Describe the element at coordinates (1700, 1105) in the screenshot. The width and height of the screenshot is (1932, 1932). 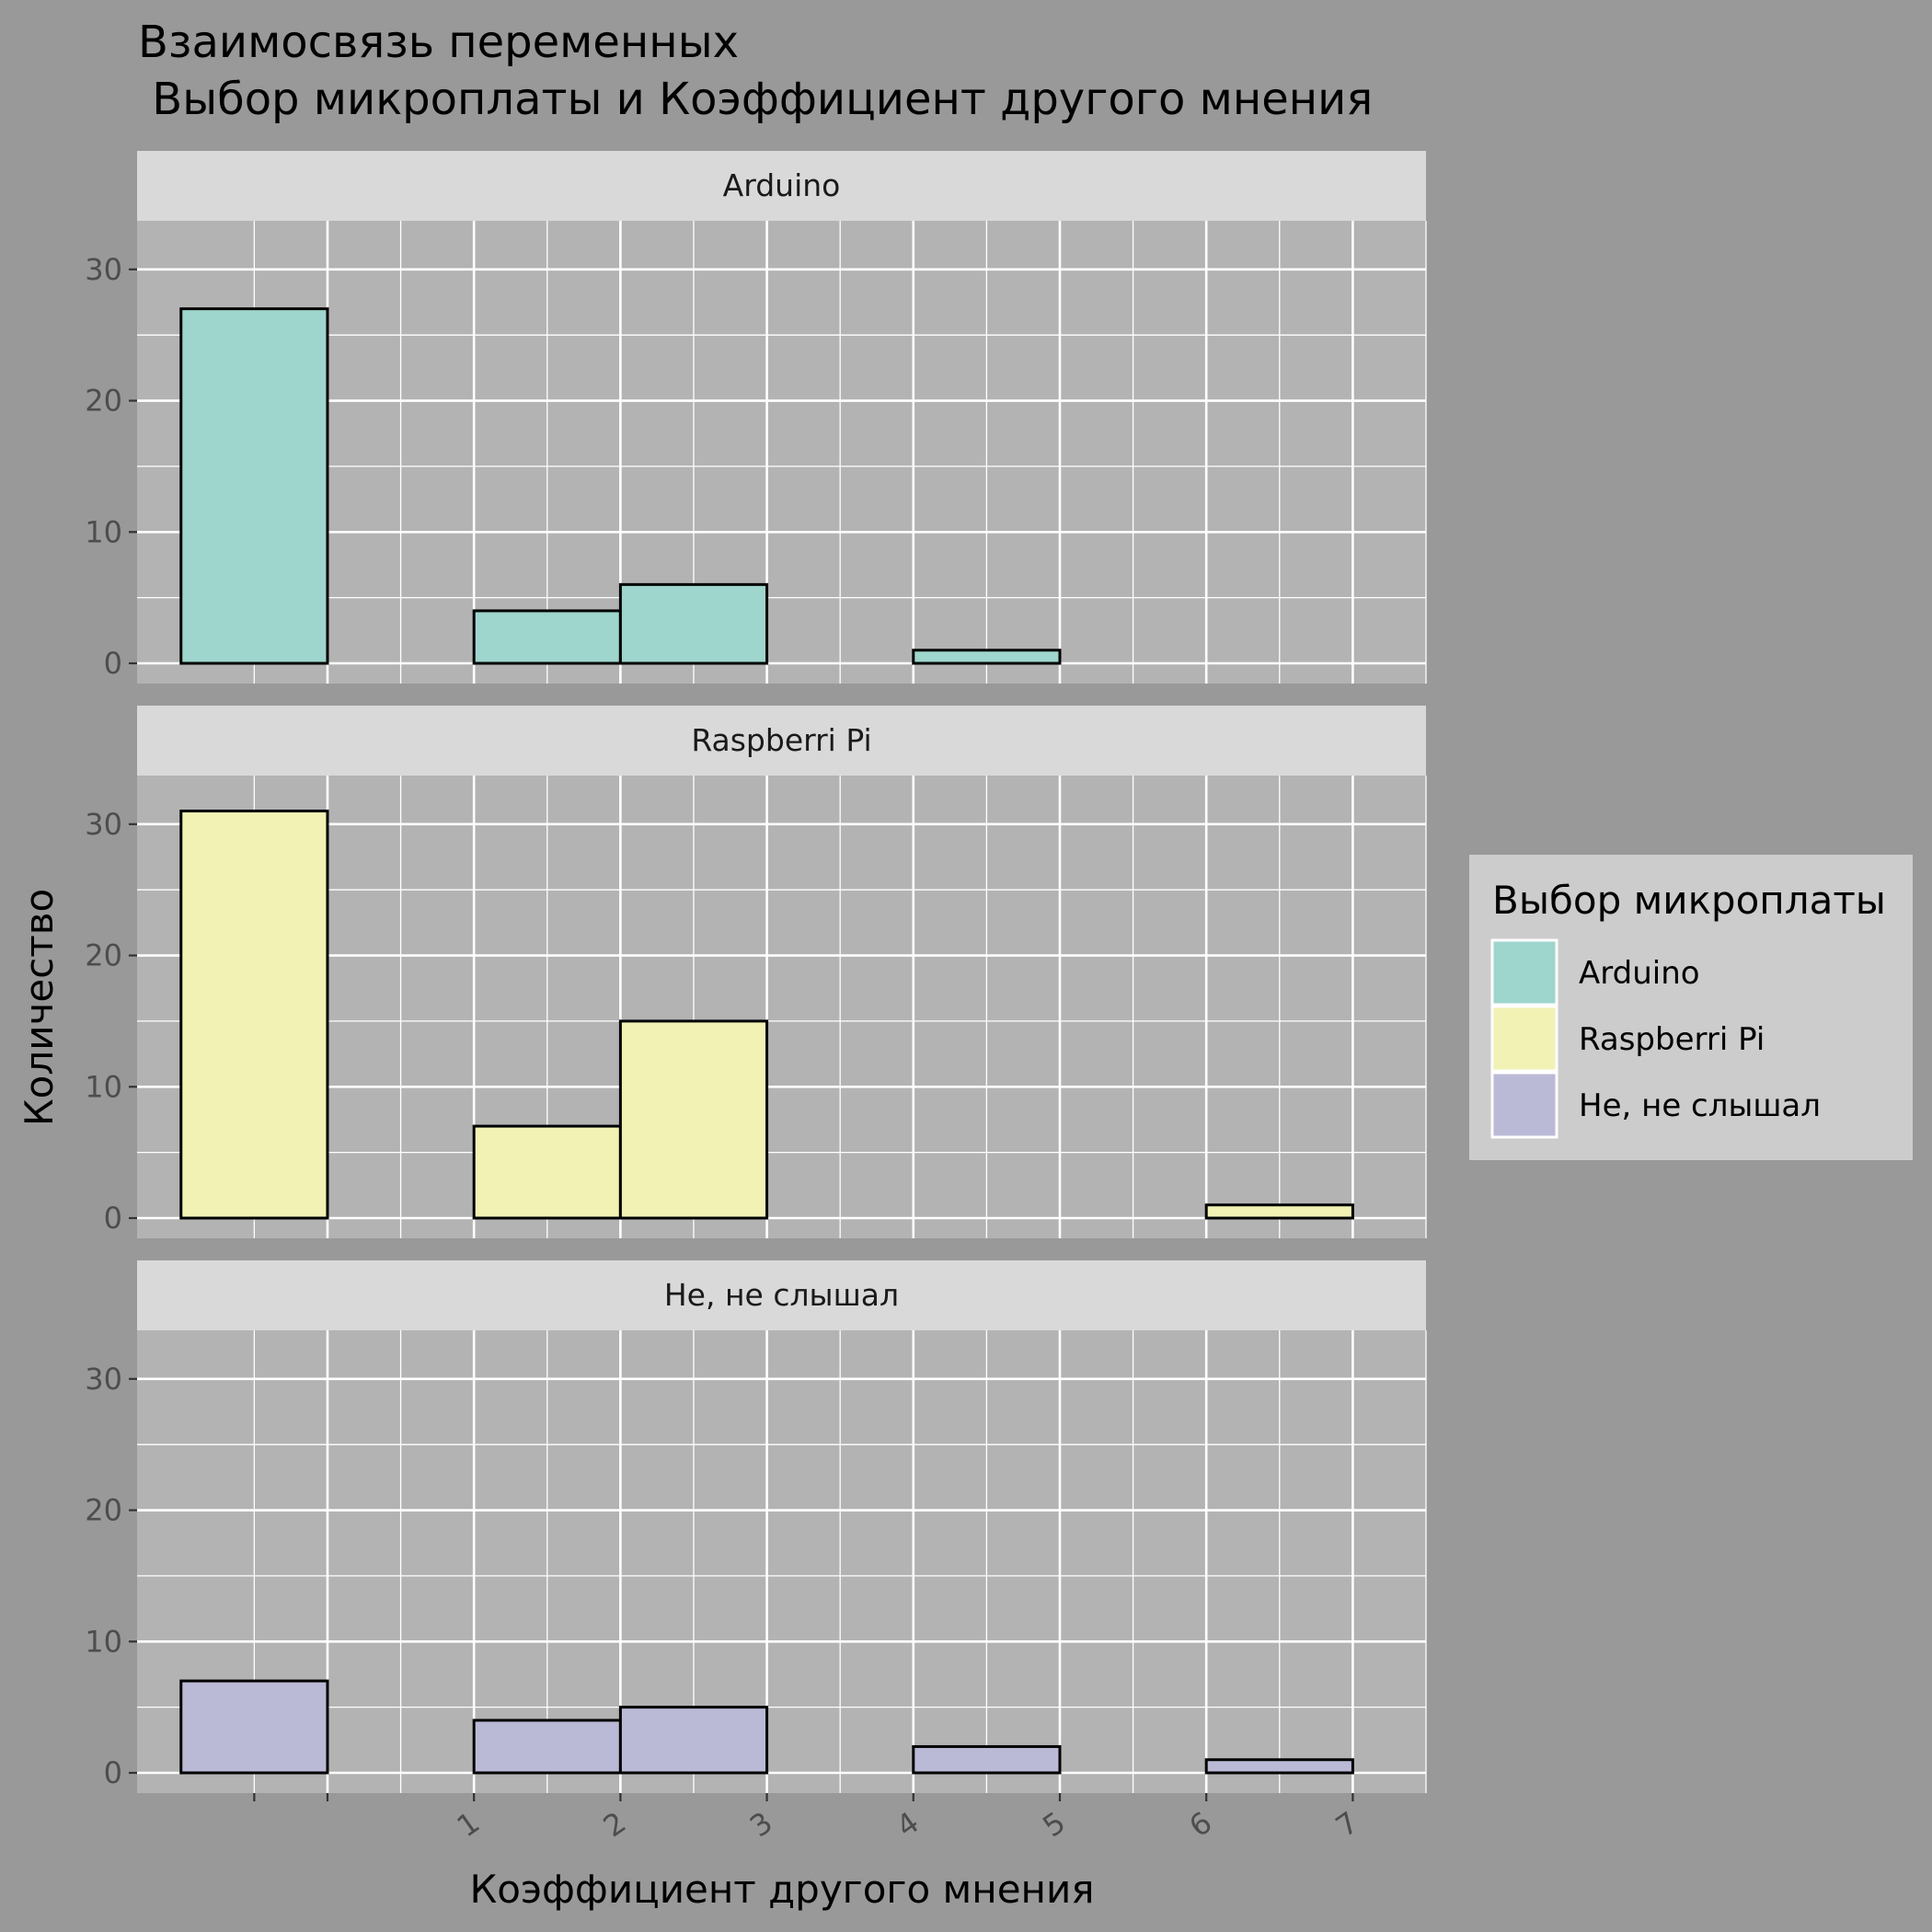
I see `legend-label: Не, не слышал` at that location.